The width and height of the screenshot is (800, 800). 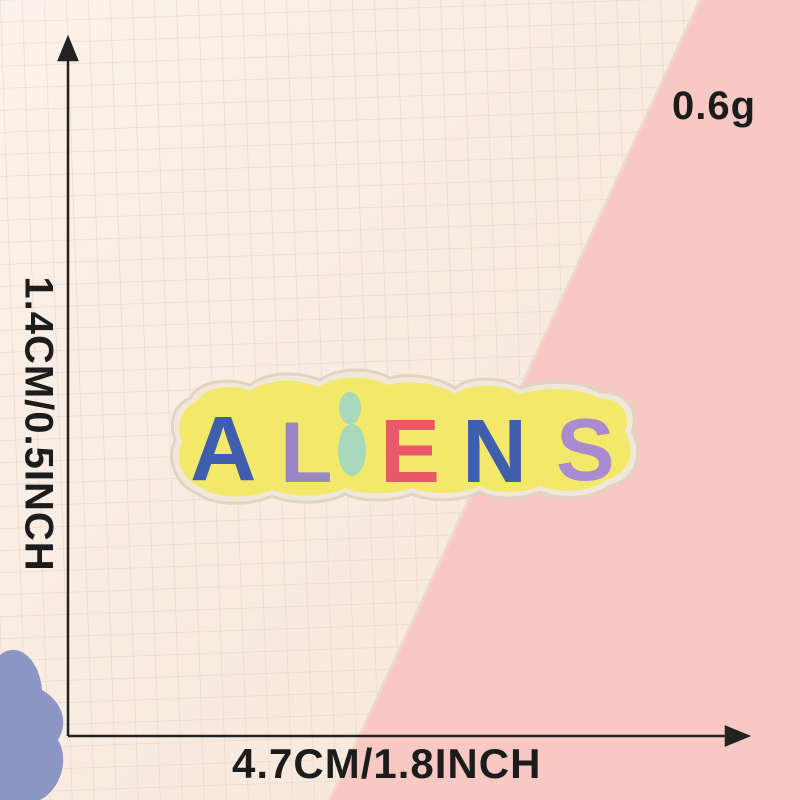 What do you see at coordinates (306, 453) in the screenshot?
I see `patch-letter-l: L` at bounding box center [306, 453].